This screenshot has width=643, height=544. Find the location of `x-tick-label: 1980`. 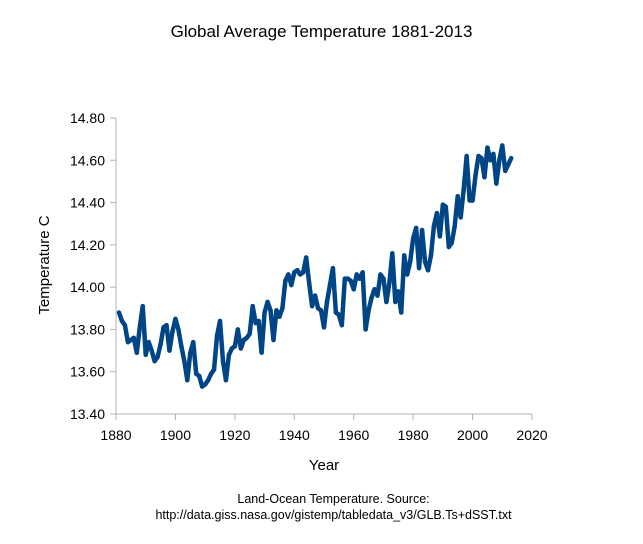

x-tick-label: 1980 is located at coordinates (413, 435).